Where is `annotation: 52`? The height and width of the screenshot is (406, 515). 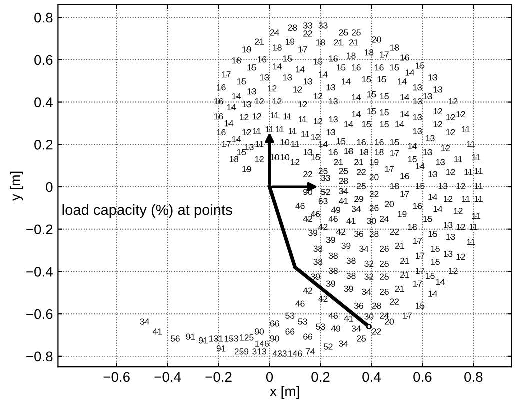
annotation: 52 is located at coordinates (328, 347).